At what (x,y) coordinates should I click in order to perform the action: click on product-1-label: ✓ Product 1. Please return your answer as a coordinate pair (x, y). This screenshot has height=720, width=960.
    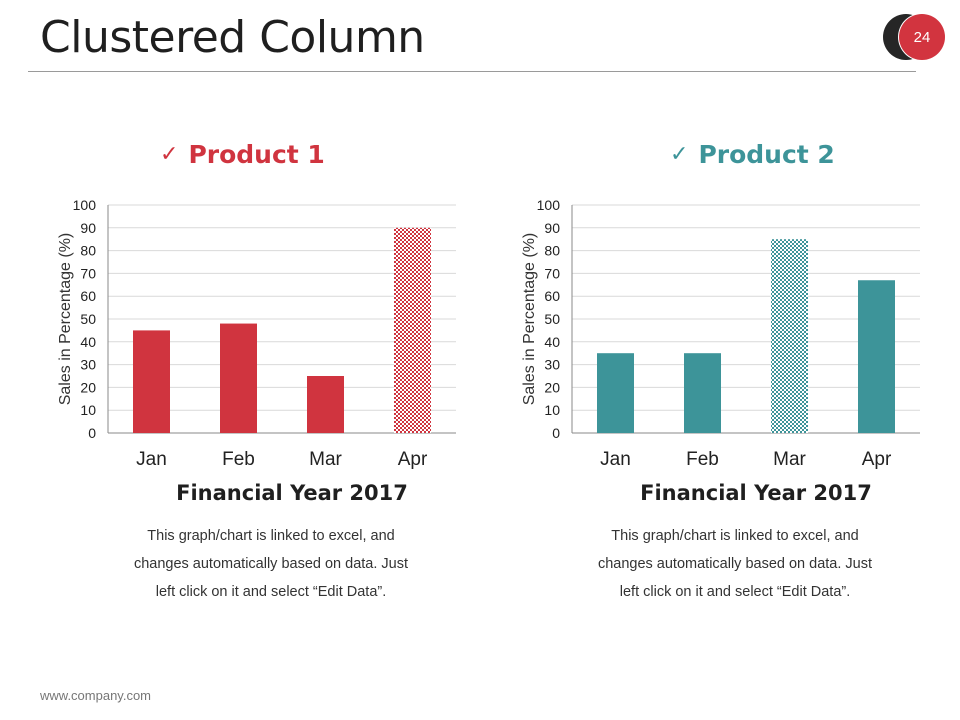
    Looking at the image, I should click on (242, 154).